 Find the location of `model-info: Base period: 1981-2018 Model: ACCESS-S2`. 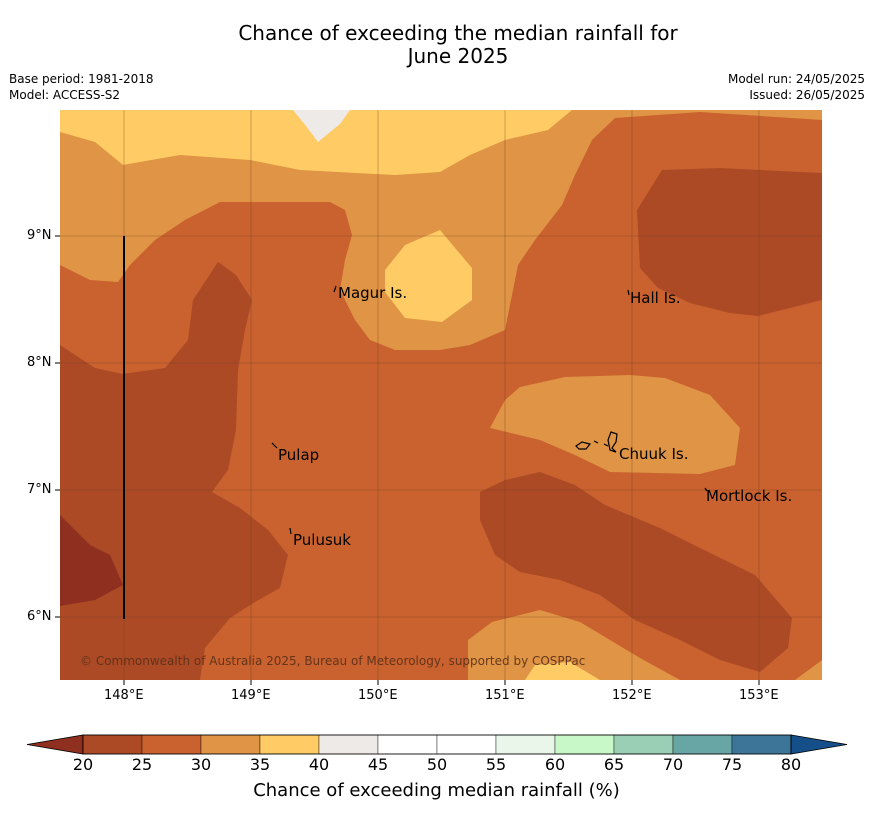

model-info: Base period: 1981-2018 Model: ACCESS-S2 is located at coordinates (81, 87).